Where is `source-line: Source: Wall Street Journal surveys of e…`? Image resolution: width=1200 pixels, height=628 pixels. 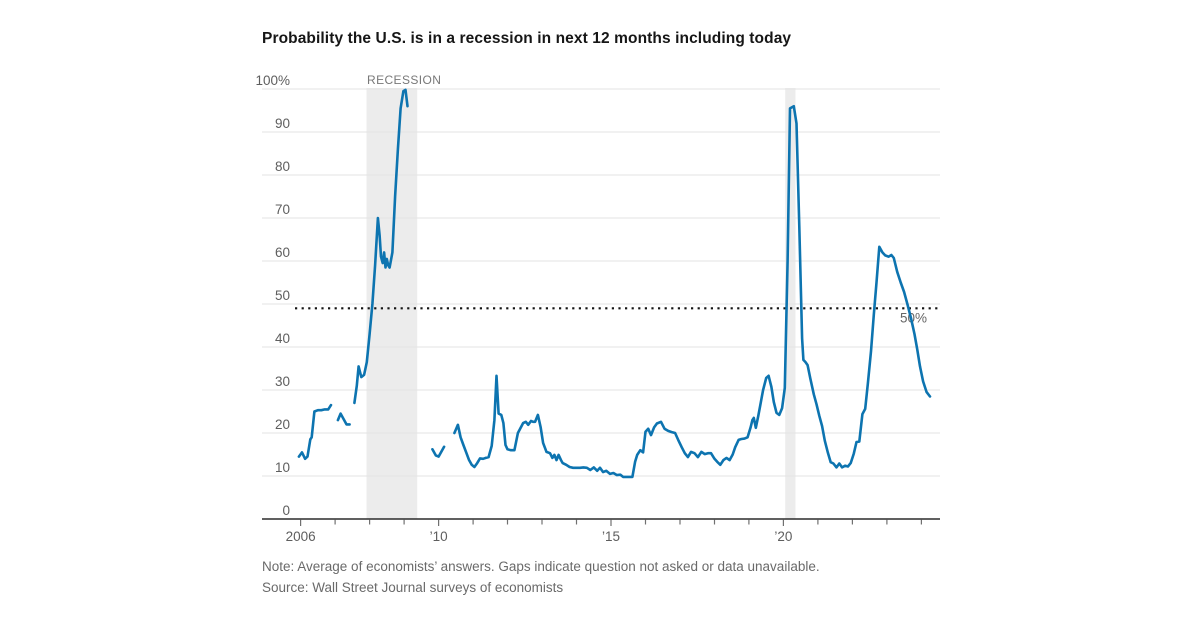
source-line: Source: Wall Street Journal surveys of e… is located at coordinates (413, 587).